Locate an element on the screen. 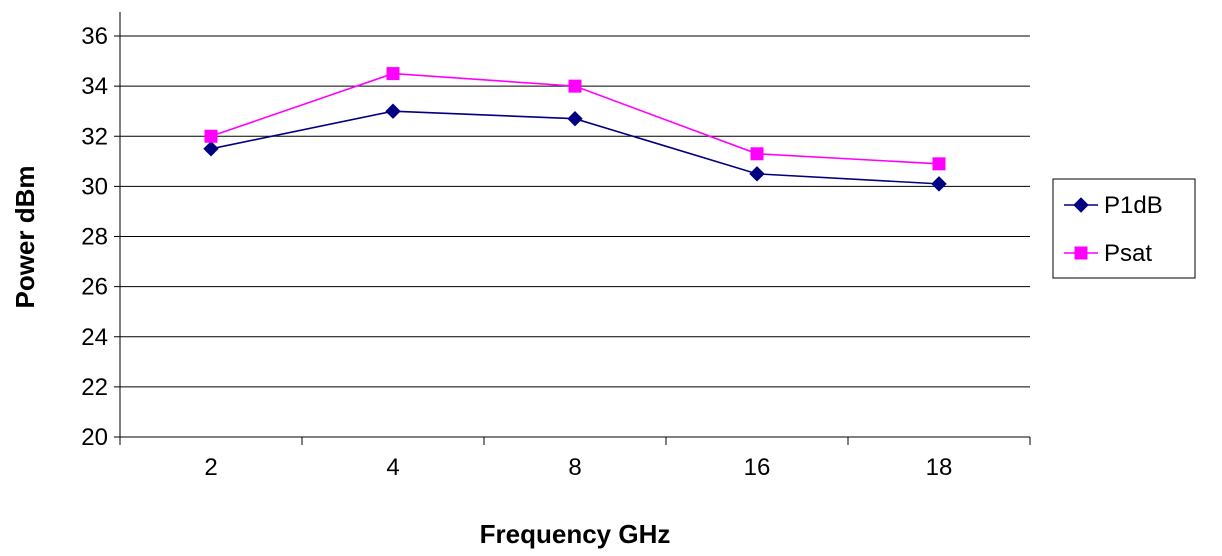 This screenshot has height=556, width=1222. legend-item-psat: Psat is located at coordinates (1108, 253).